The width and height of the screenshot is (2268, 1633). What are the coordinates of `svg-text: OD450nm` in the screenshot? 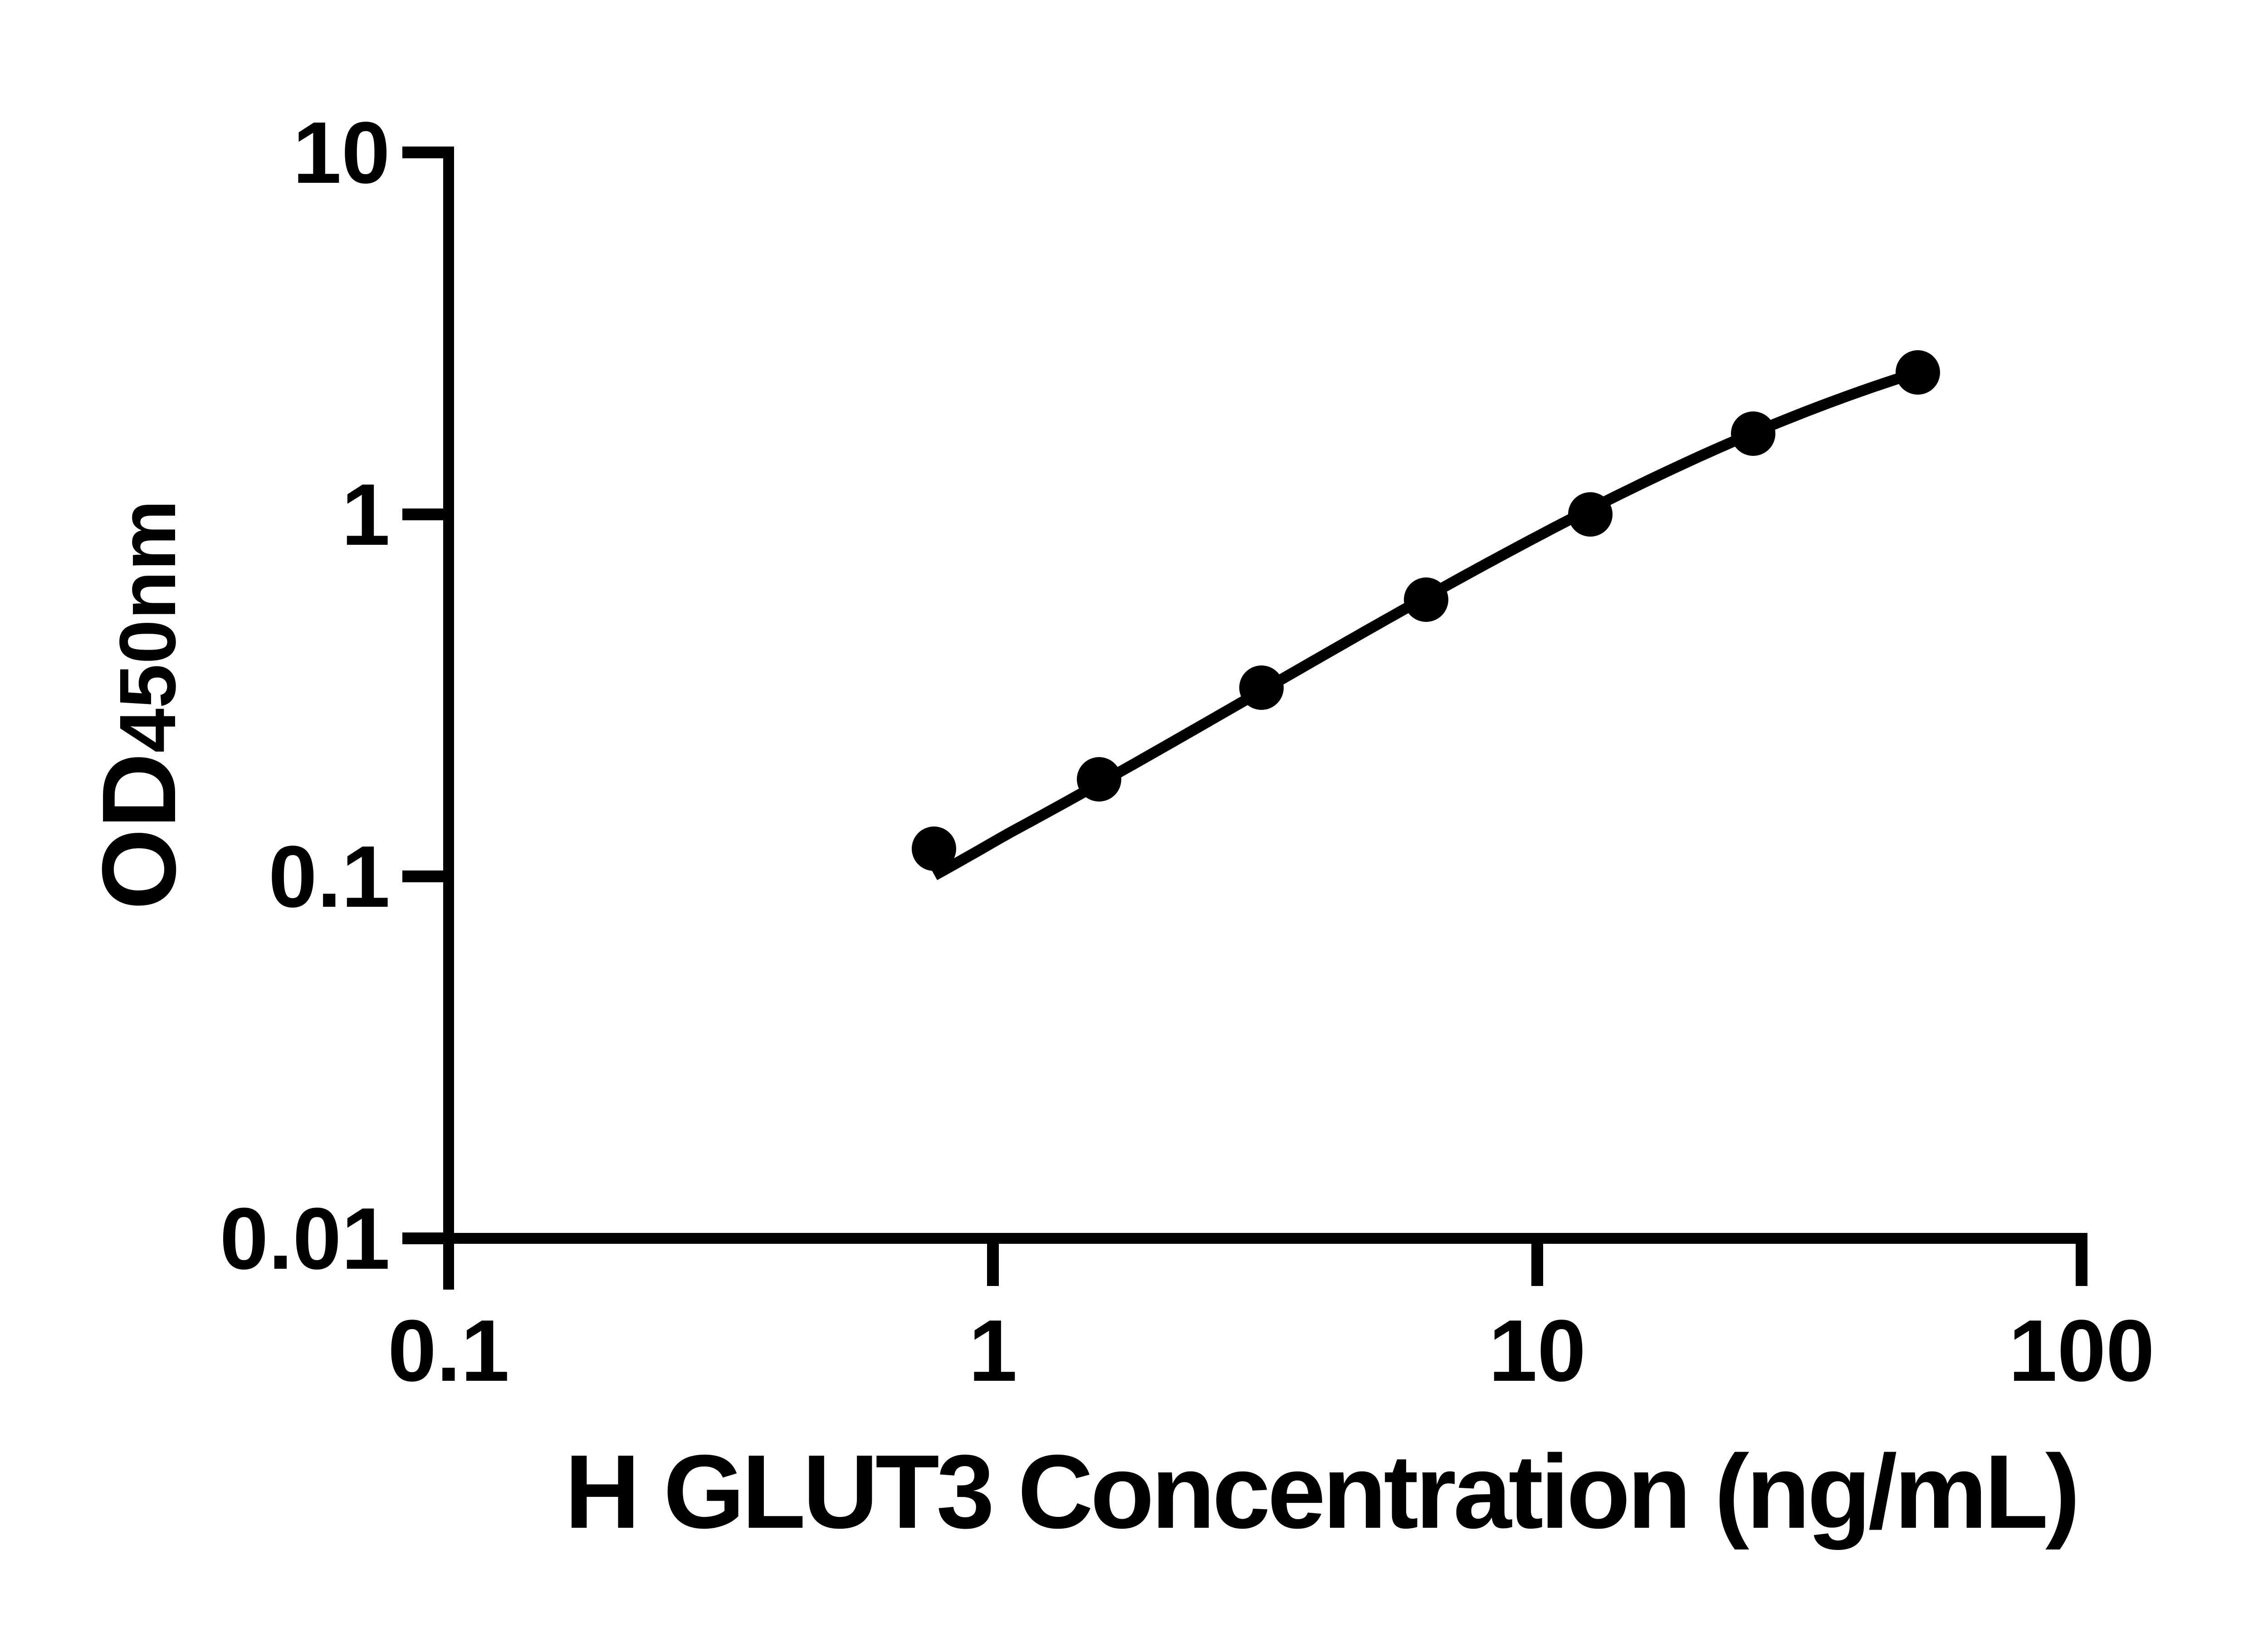 It's located at (139, 705).